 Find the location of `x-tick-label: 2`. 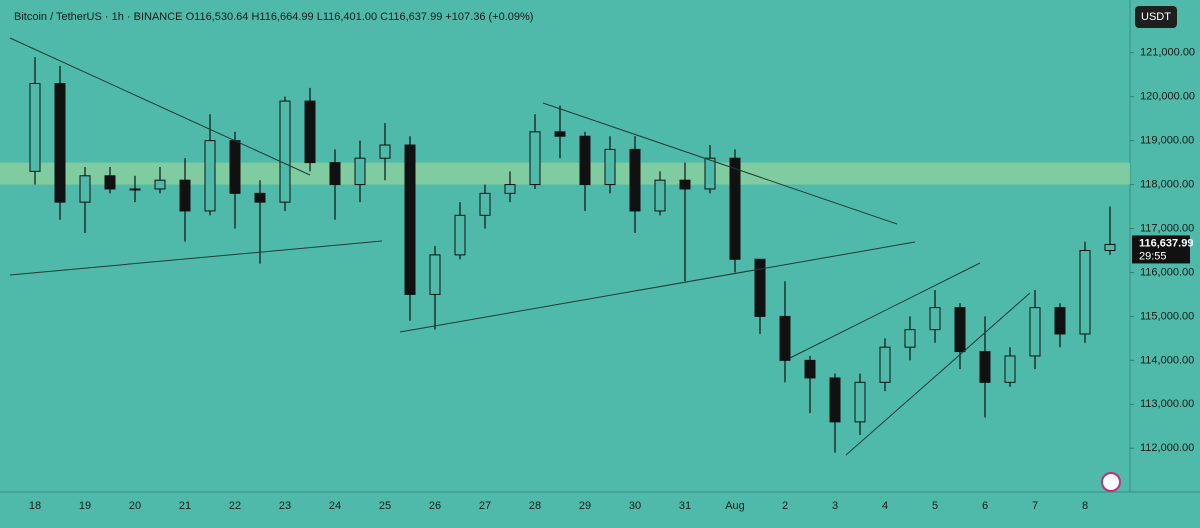

x-tick-label: 2 is located at coordinates (785, 506).